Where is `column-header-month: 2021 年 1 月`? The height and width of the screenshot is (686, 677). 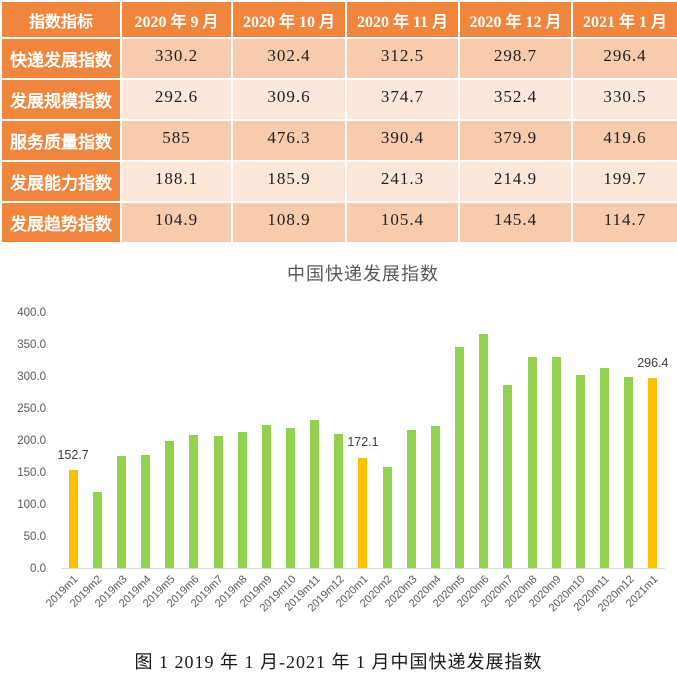
column-header-month: 2021 年 1 月 is located at coordinates (624, 19).